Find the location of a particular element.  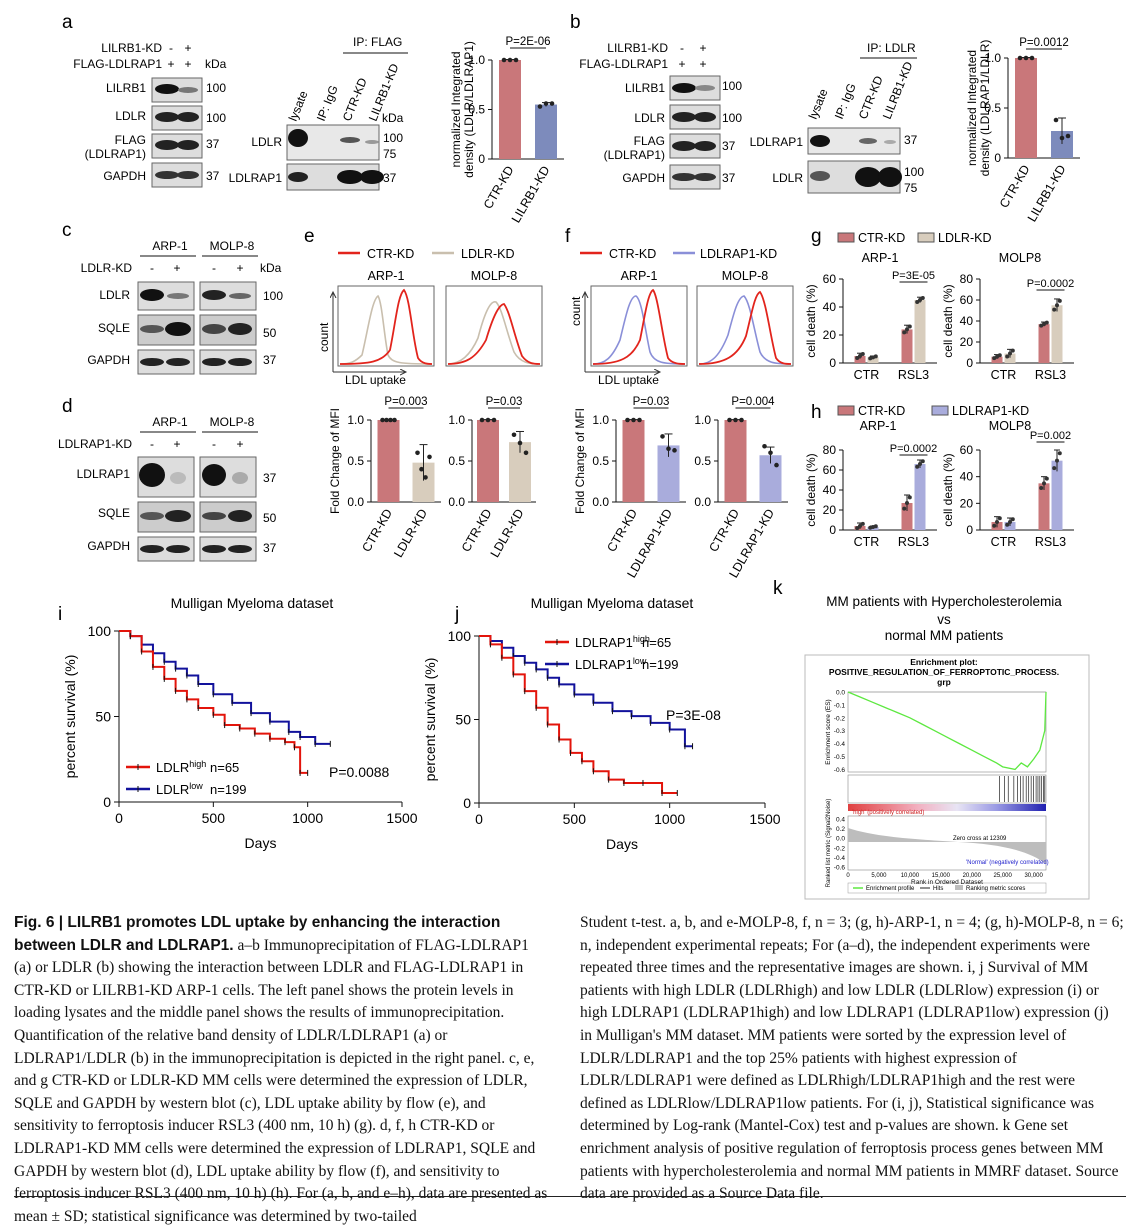

f-flow-molp8 is located at coordinates (745, 327).